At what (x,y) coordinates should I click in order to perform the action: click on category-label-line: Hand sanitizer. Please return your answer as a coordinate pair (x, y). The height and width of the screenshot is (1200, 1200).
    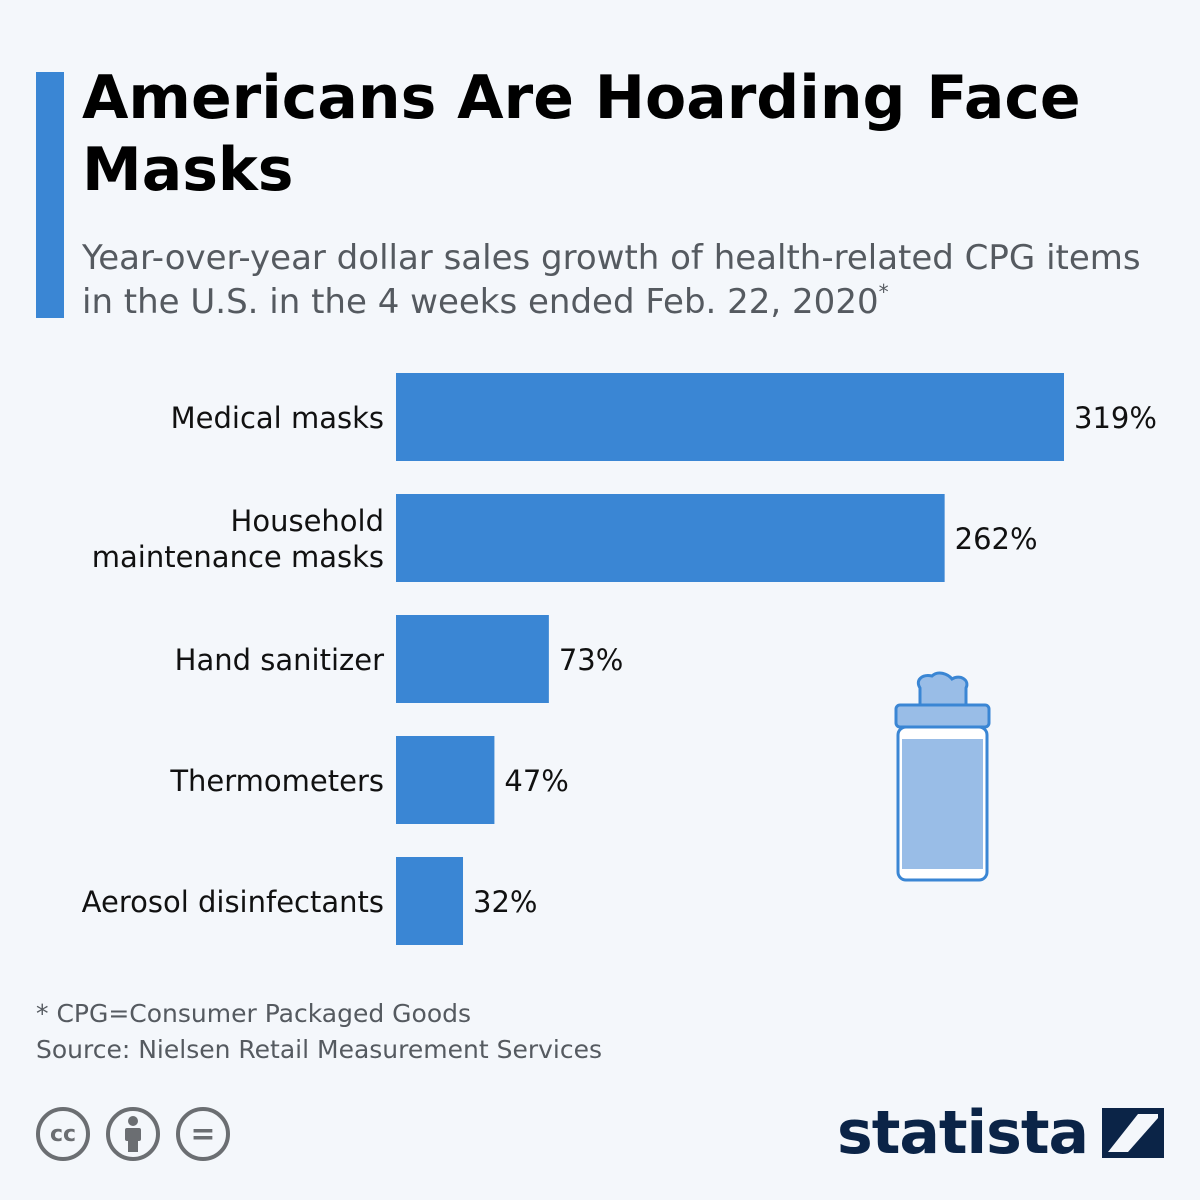
    Looking at the image, I should click on (279, 660).